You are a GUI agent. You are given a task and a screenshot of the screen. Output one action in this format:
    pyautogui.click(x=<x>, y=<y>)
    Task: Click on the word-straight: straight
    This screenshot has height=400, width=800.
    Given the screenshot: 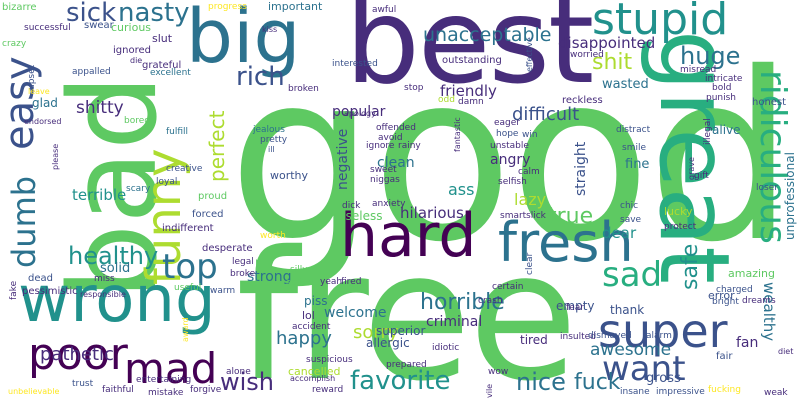 What is the action you would take?
    pyautogui.click(x=581, y=168)
    